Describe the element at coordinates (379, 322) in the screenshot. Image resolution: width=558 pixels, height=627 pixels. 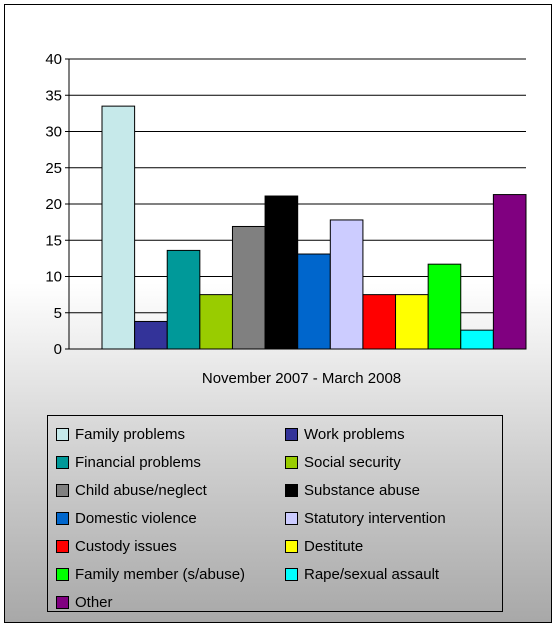
I see `bar-custody-issues` at that location.